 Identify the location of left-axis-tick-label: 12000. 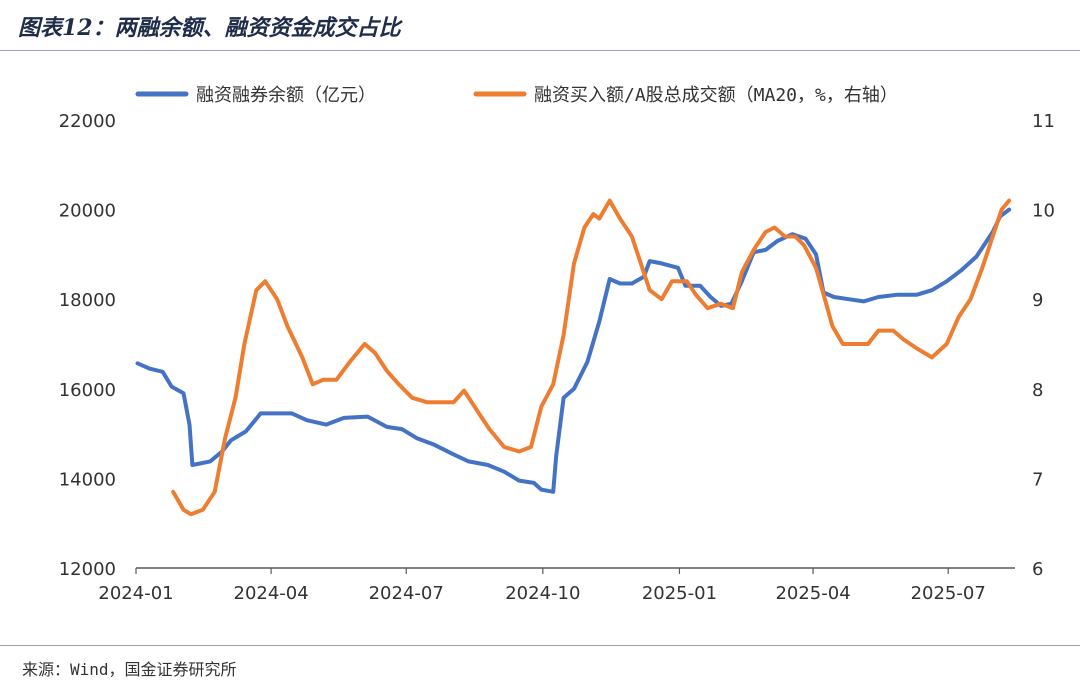
(87, 569).